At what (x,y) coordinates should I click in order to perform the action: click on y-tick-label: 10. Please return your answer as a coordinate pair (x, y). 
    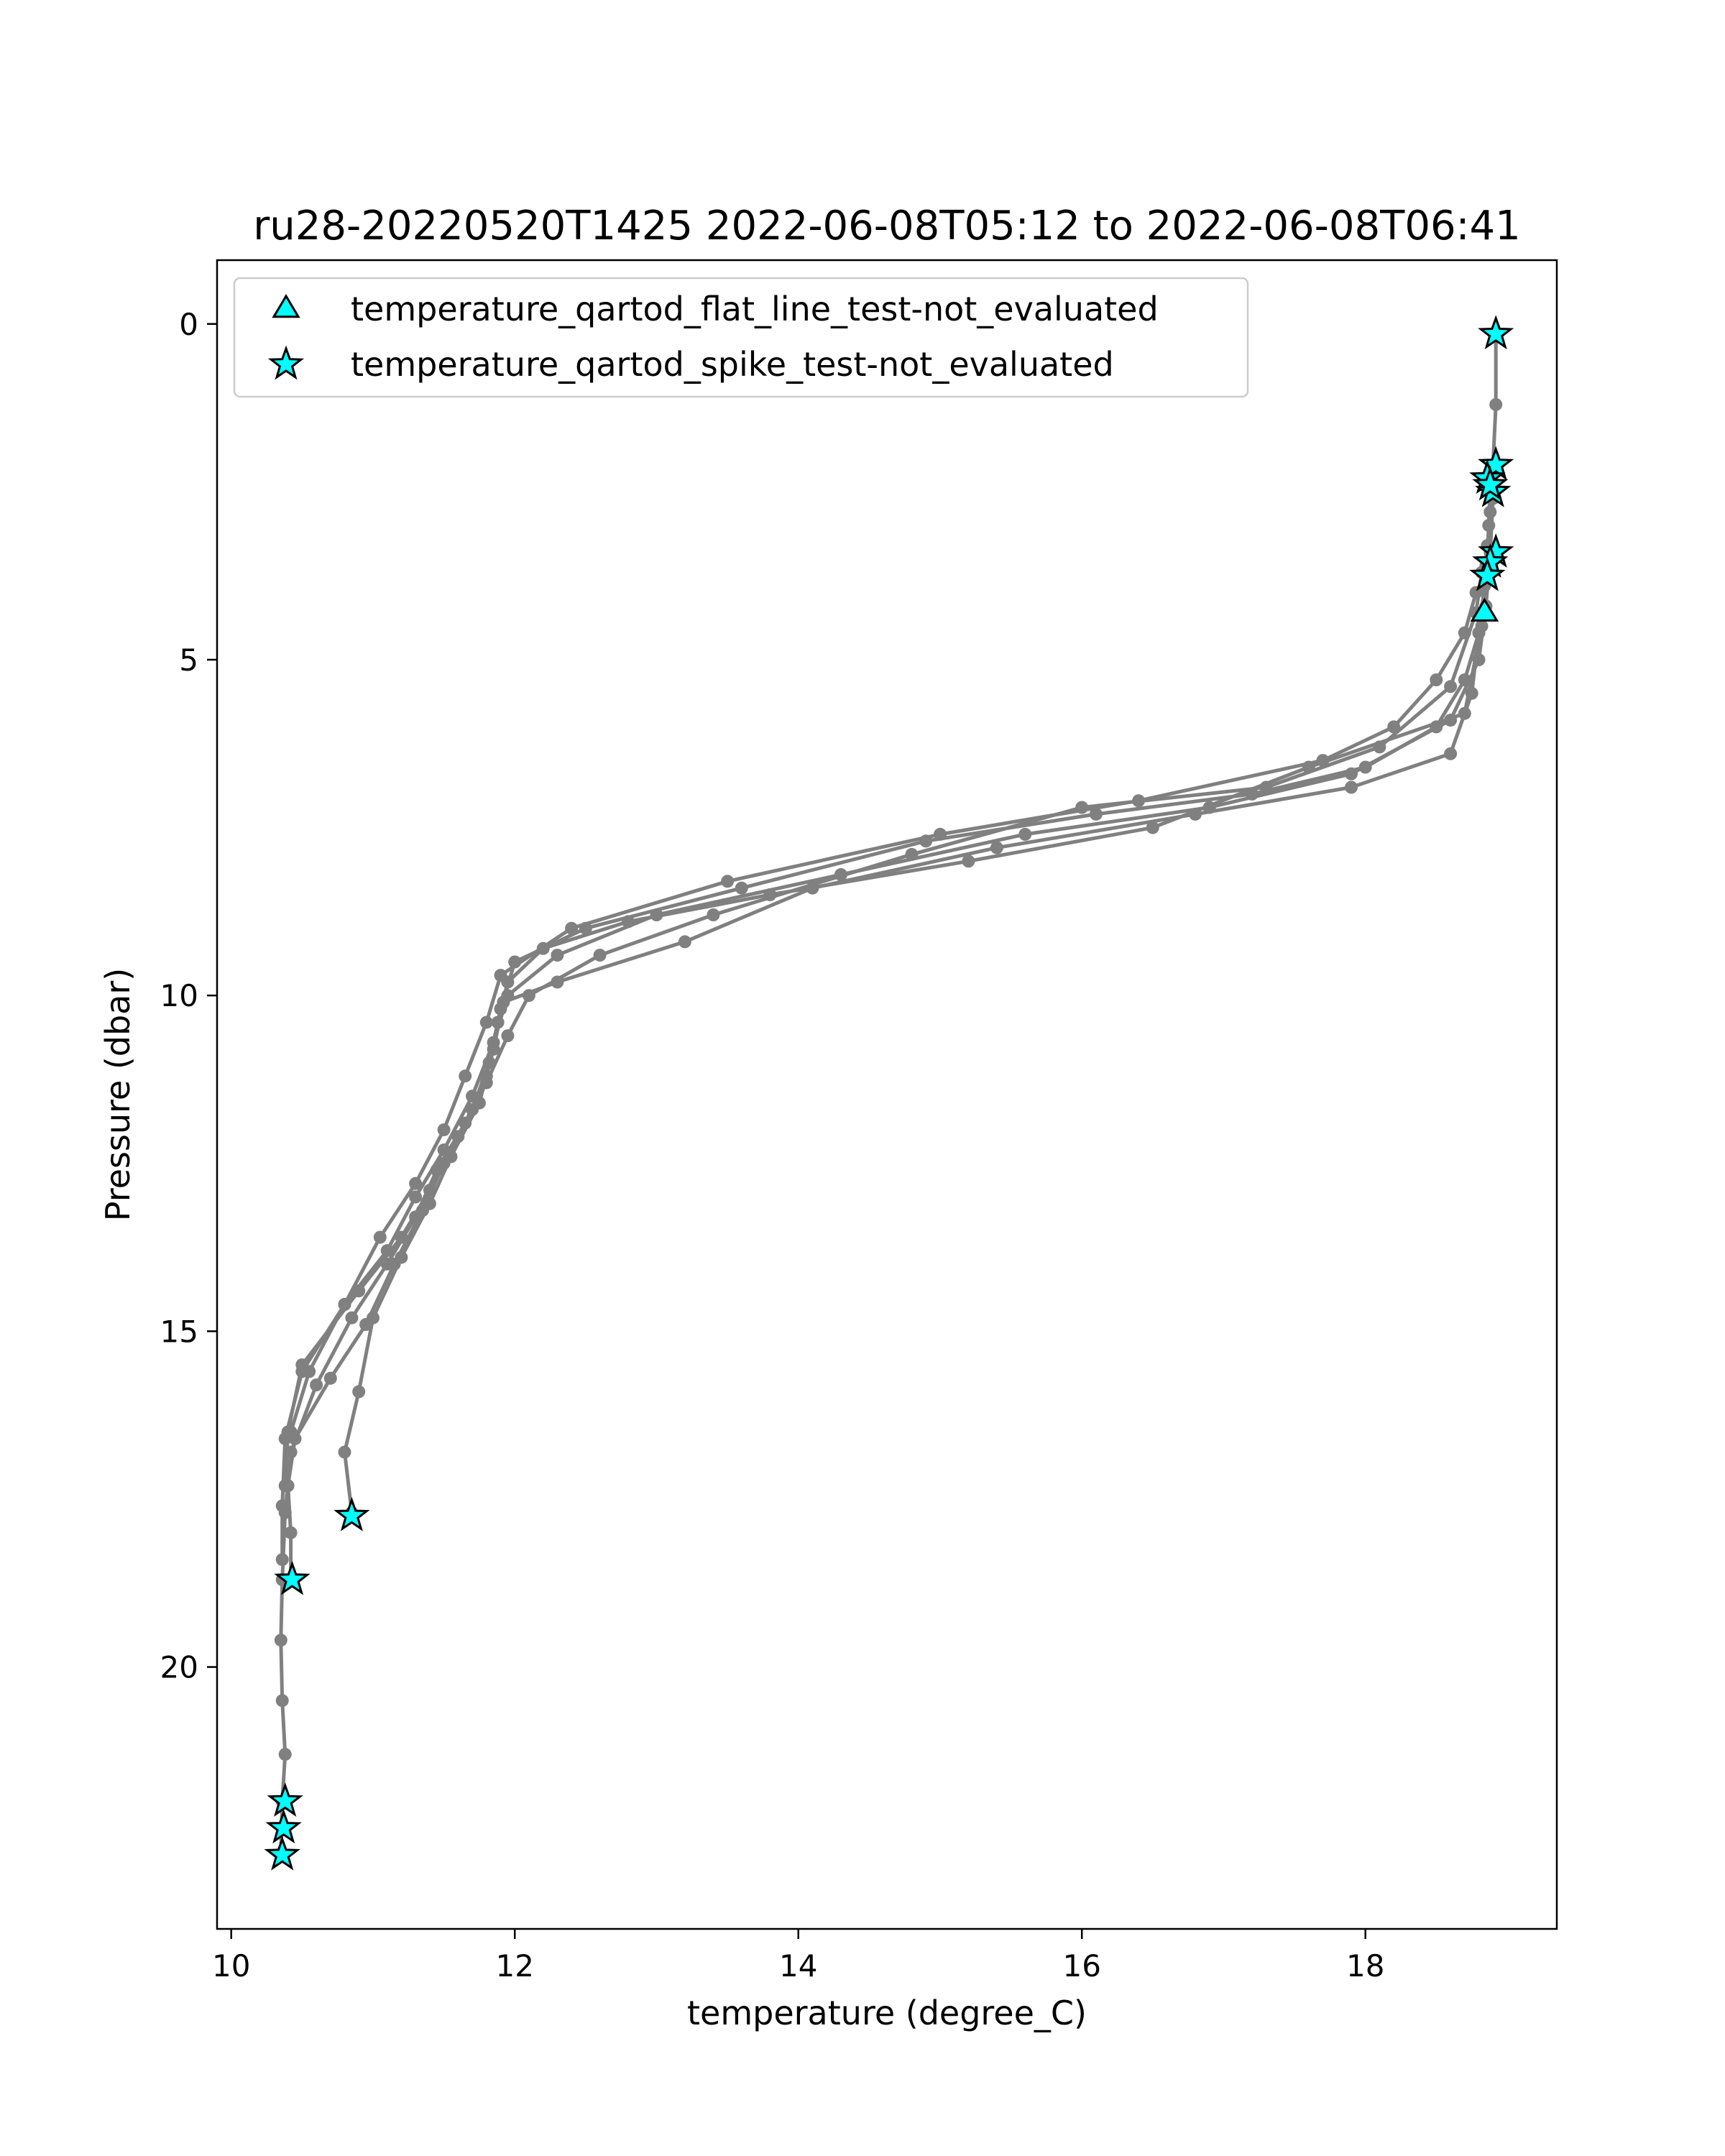
    Looking at the image, I should click on (179, 995).